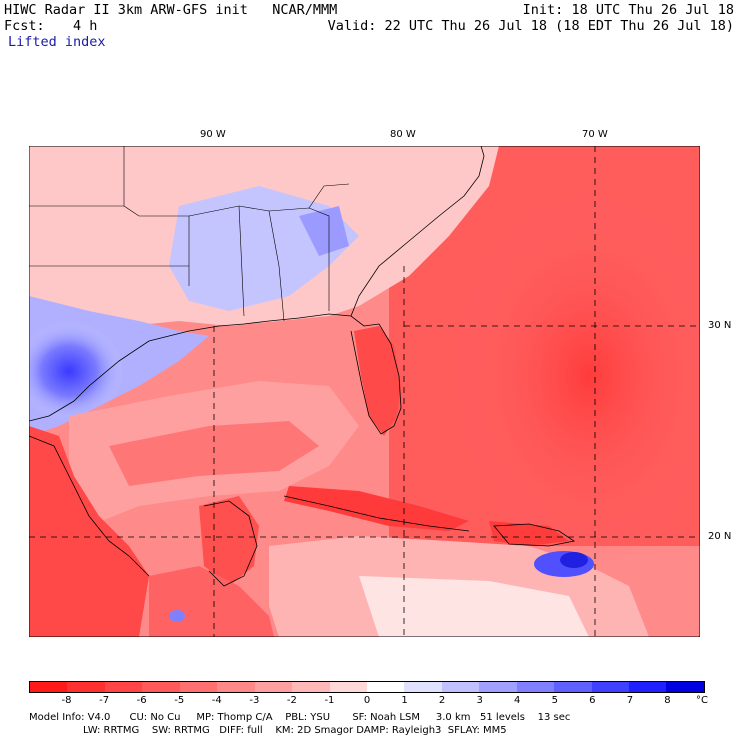  What do you see at coordinates (630, 700) in the screenshot?
I see `colorbar-tick-label: 7` at bounding box center [630, 700].